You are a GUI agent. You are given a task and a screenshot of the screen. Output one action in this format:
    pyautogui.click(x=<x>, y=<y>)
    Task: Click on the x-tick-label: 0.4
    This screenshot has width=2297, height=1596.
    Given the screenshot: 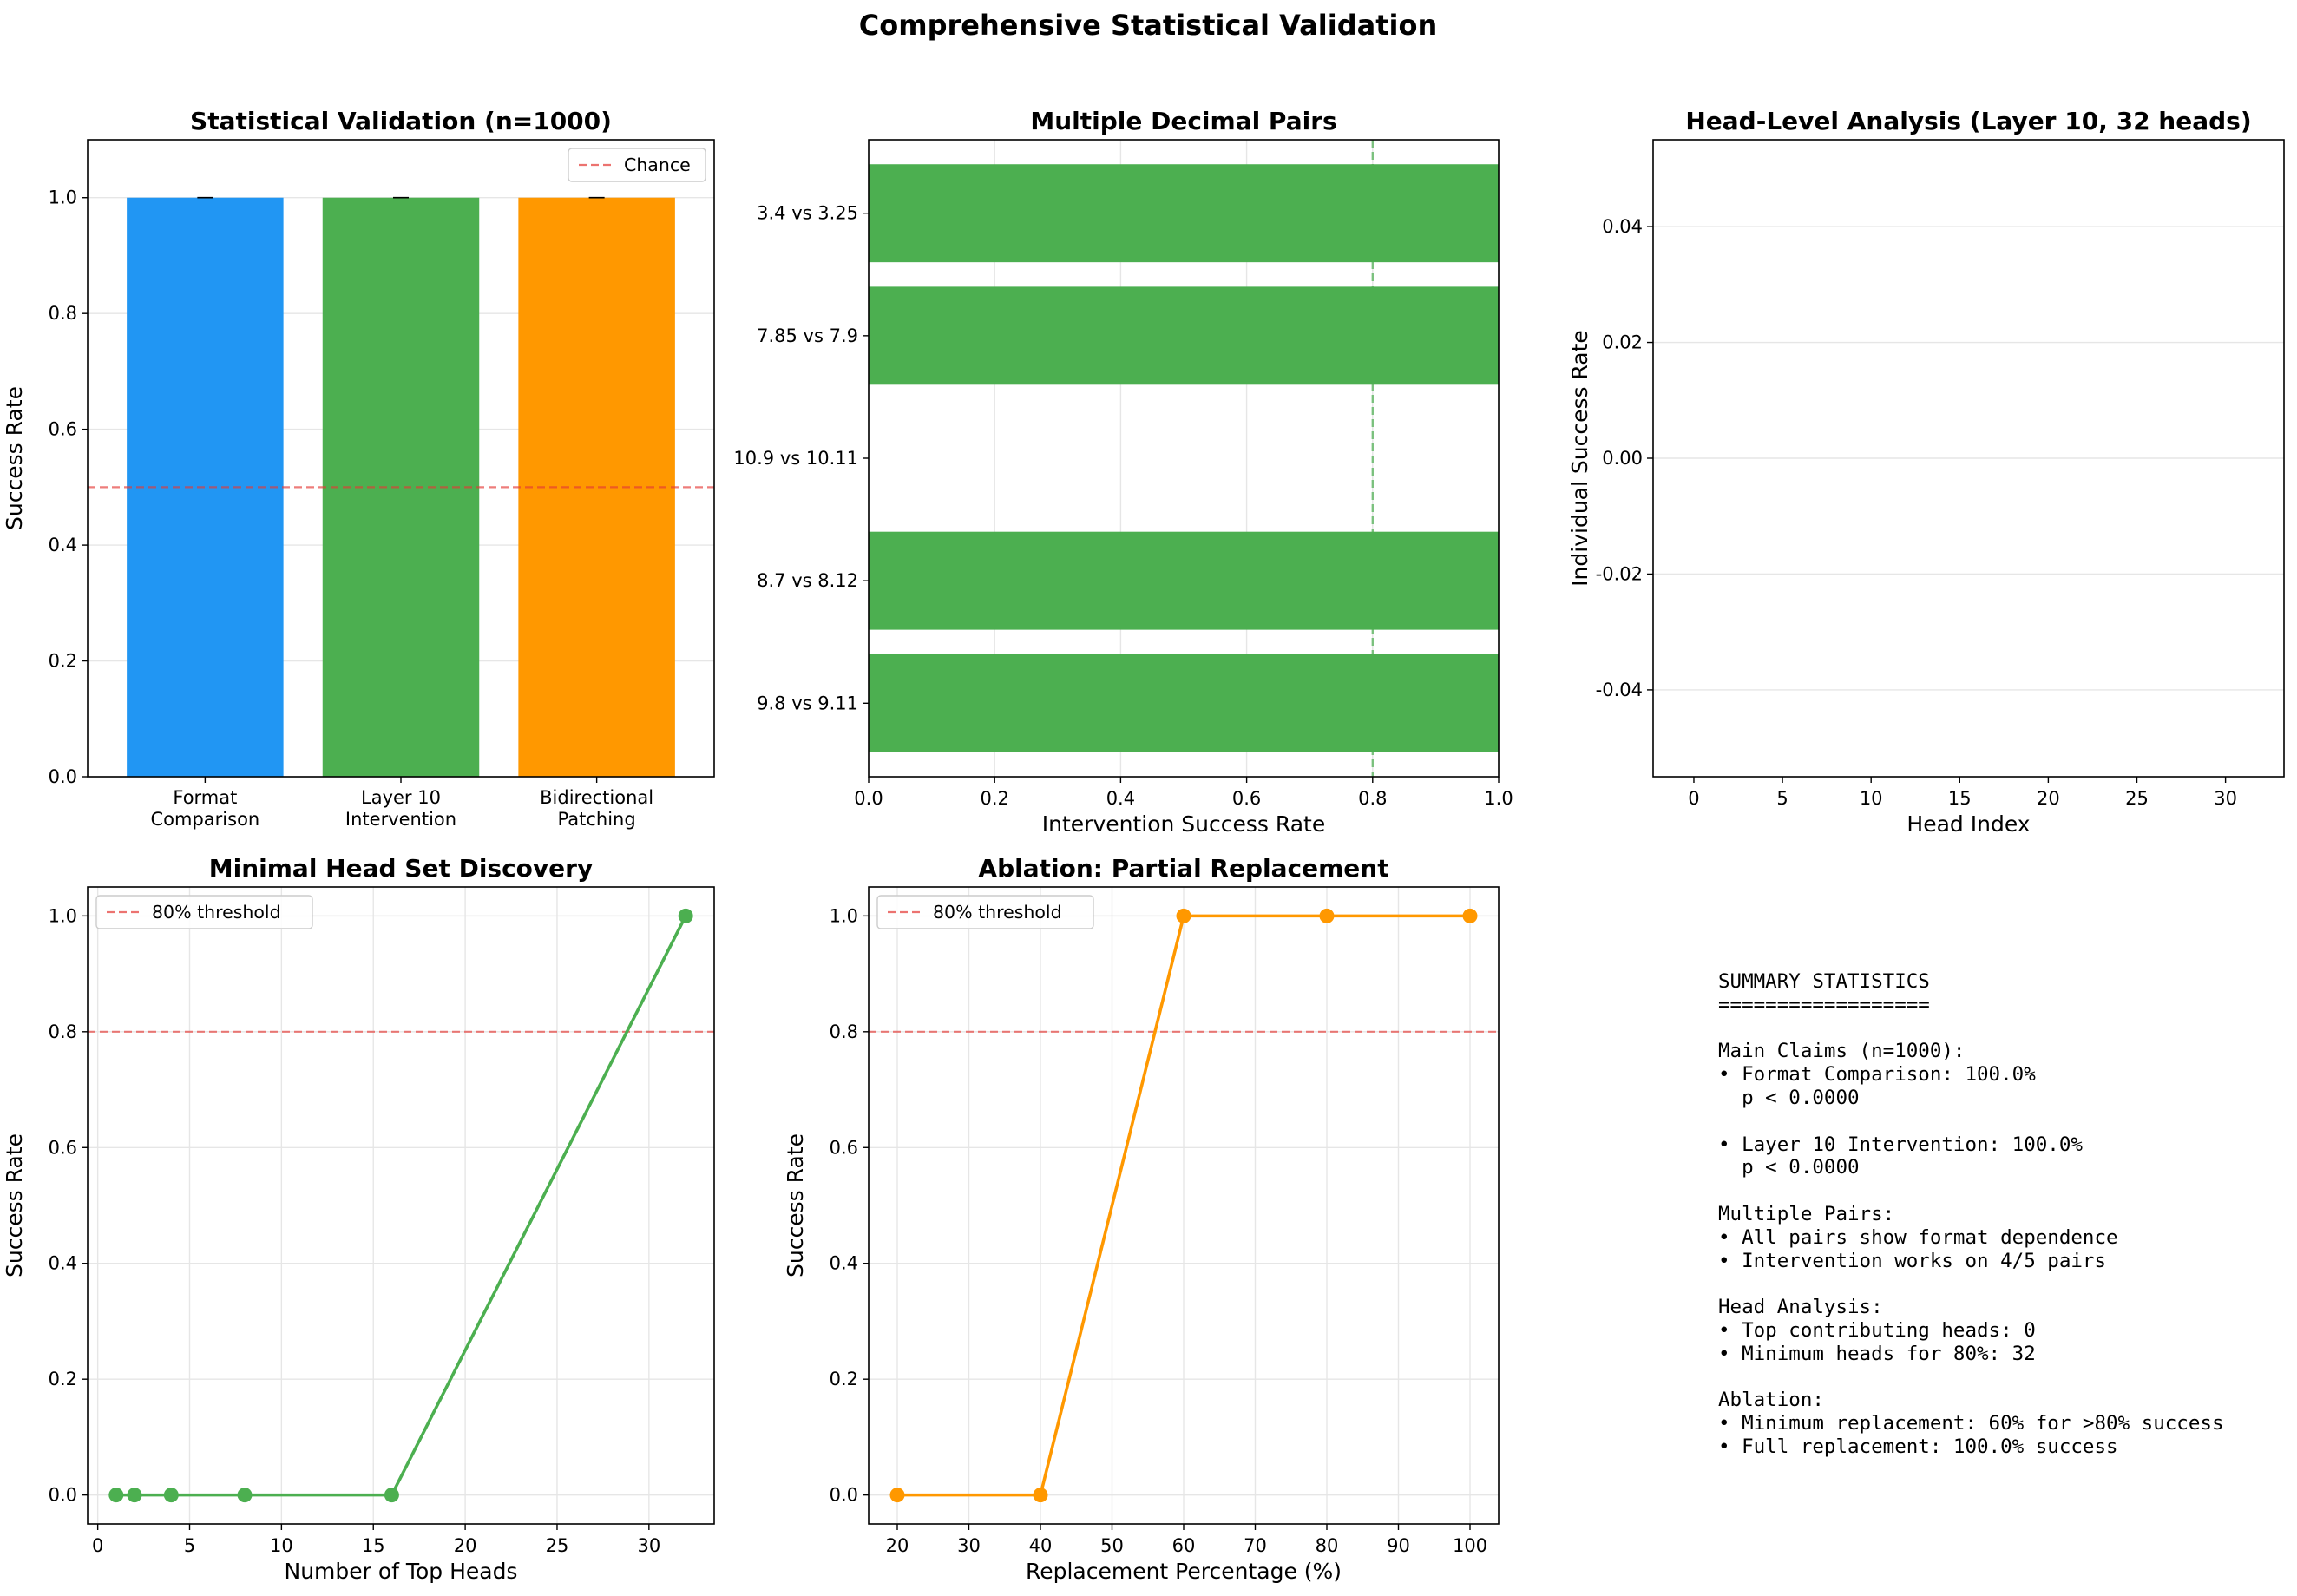 What is the action you would take?
    pyautogui.click(x=1120, y=798)
    